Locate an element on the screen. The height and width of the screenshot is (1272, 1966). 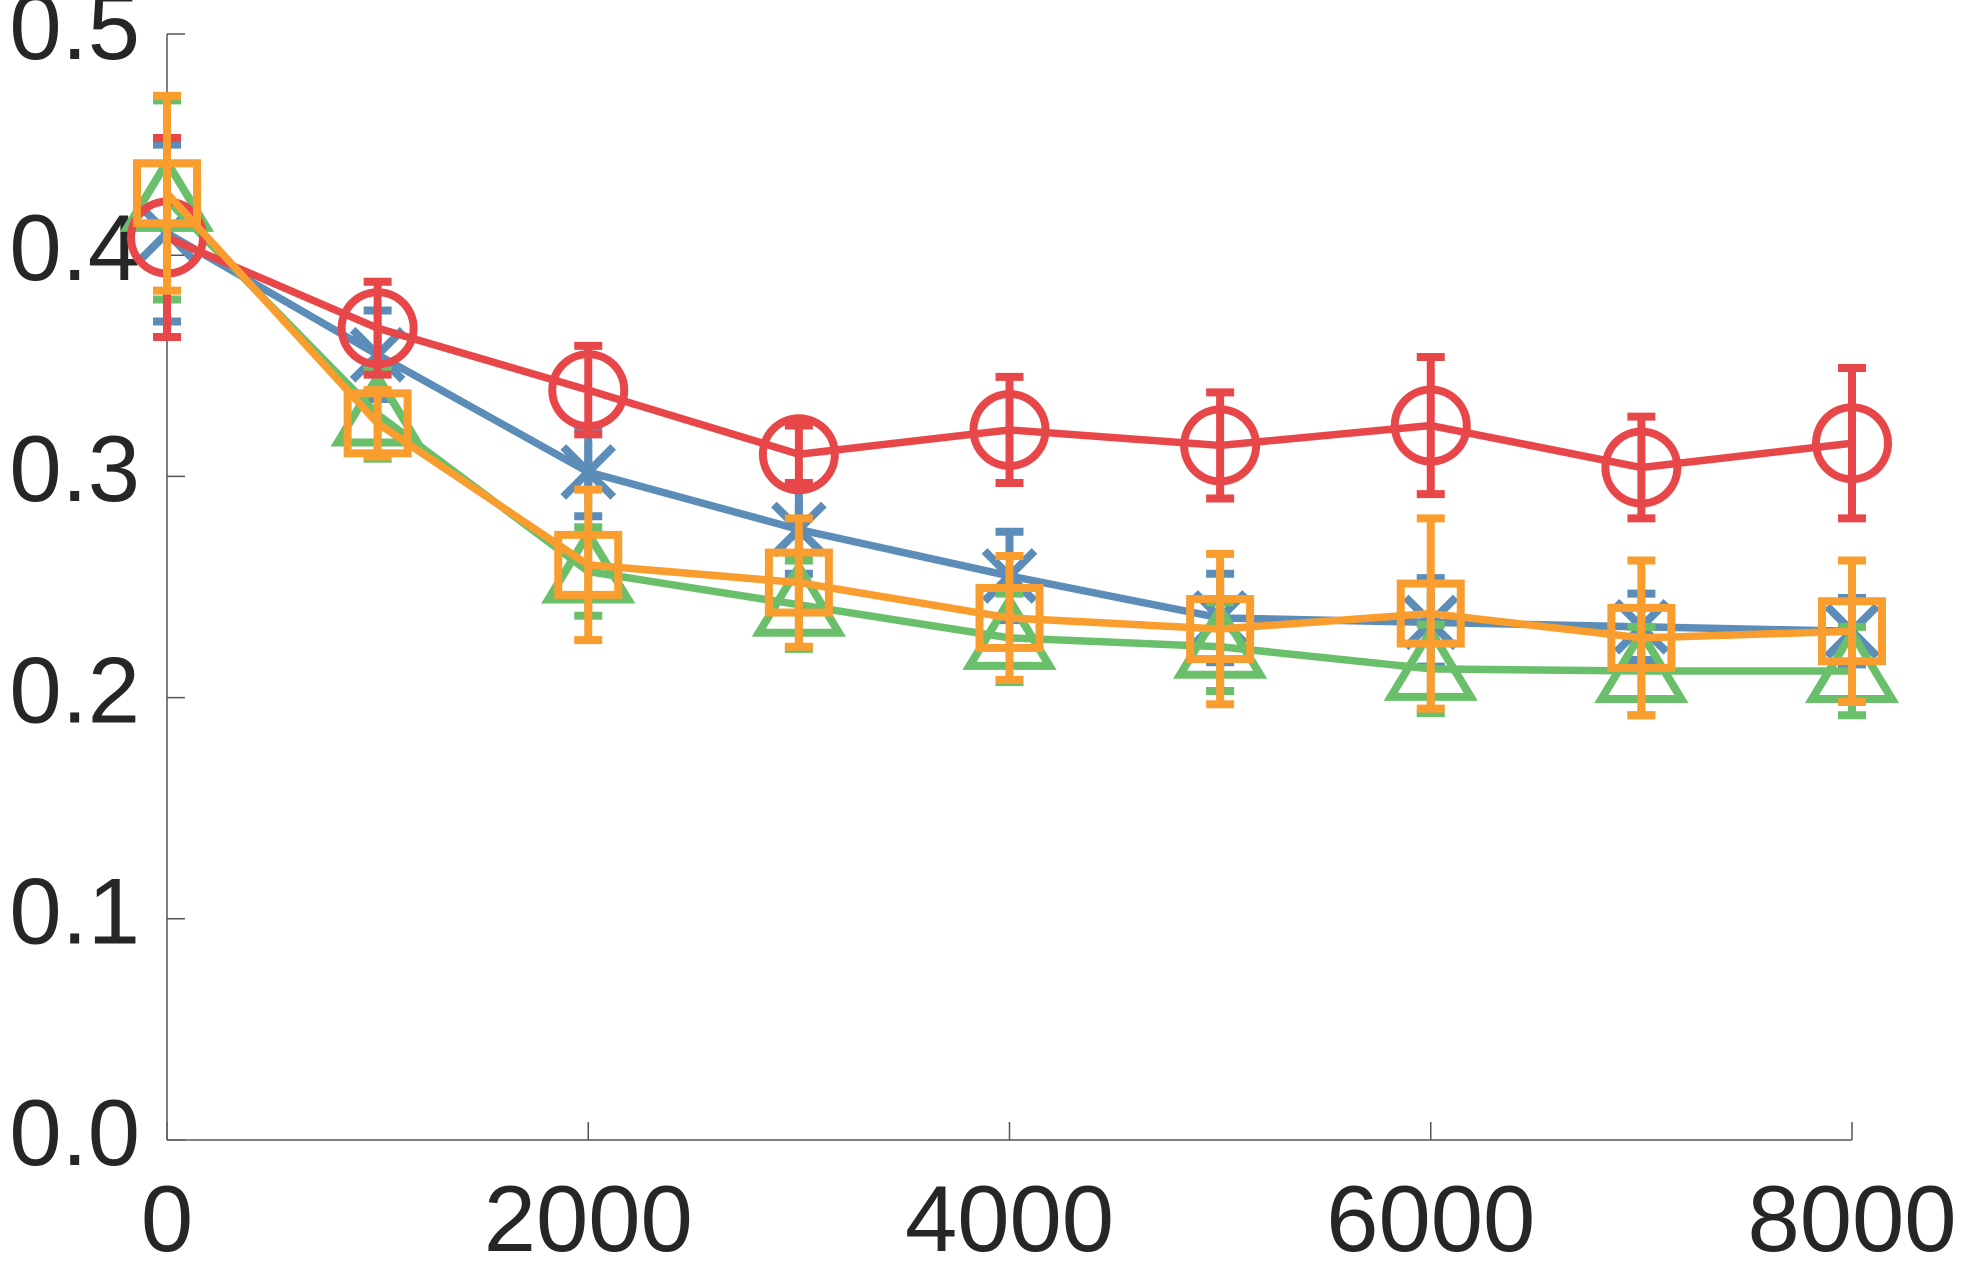
x-tick-label: 6000 is located at coordinates (1430, 1216).